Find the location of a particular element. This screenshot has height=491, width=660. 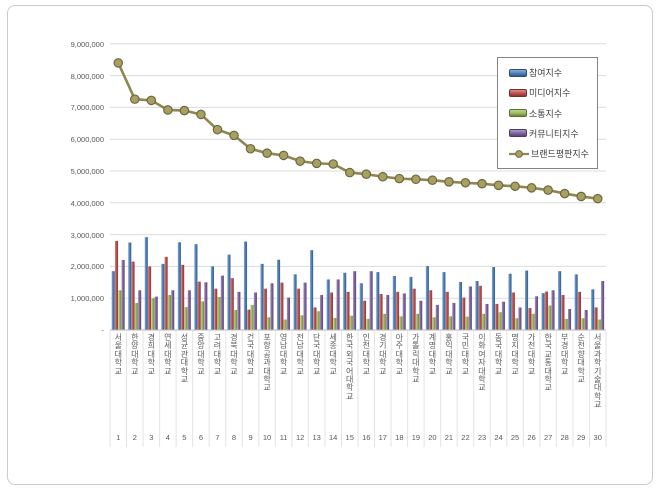

category-name: 성 균 관 대 학 교 is located at coordinates (184, 359).